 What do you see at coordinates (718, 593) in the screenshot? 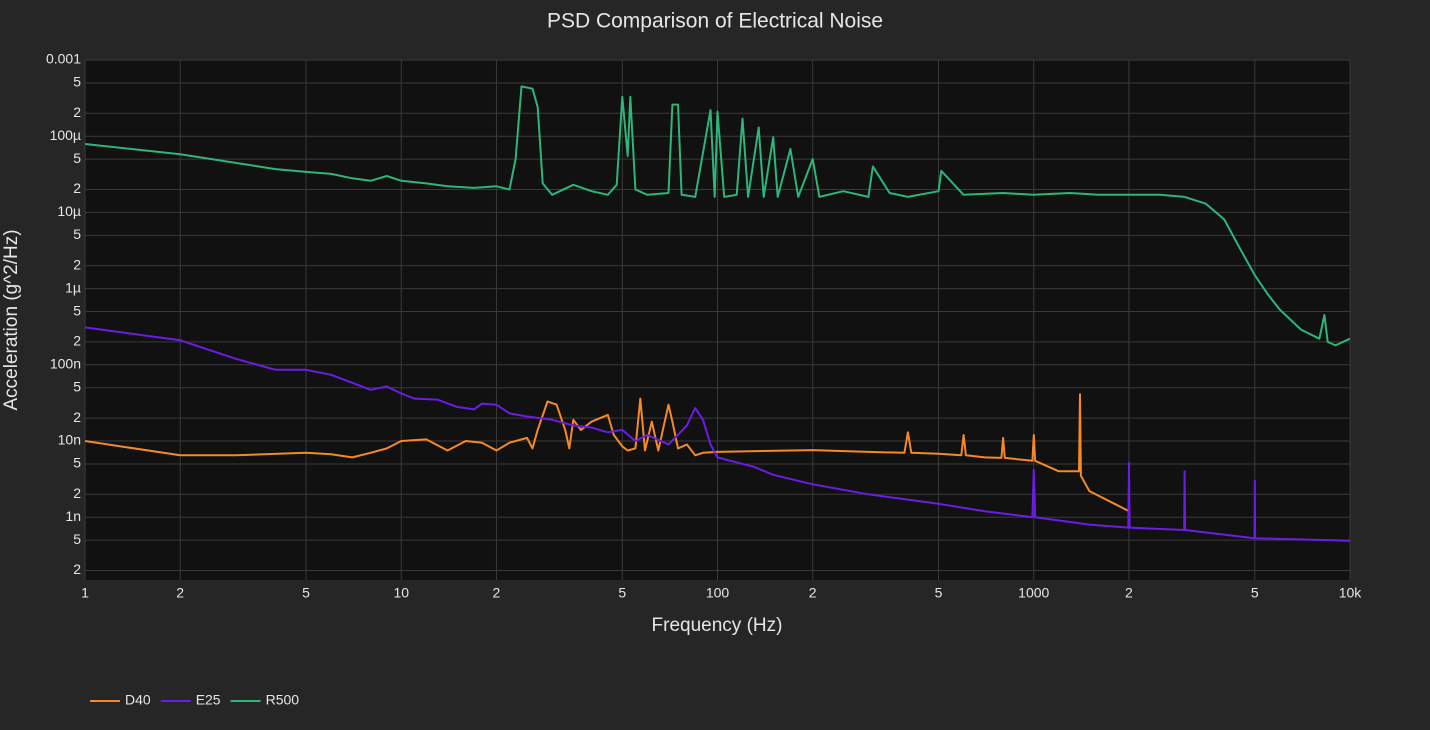
I see `x-tick-label: 100` at bounding box center [718, 593].